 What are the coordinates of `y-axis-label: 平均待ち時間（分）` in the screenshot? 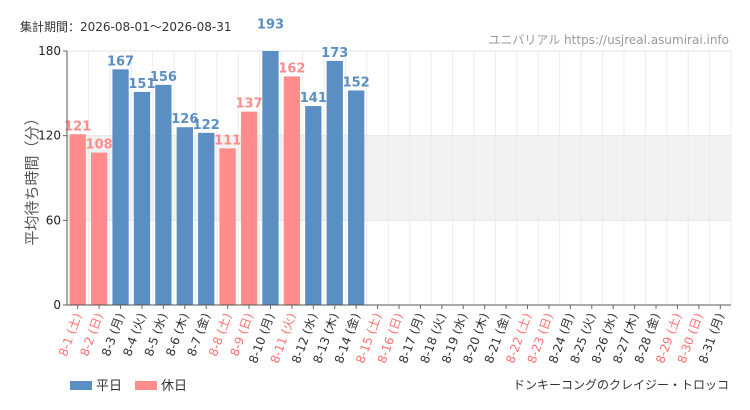 It's located at (32, 177).